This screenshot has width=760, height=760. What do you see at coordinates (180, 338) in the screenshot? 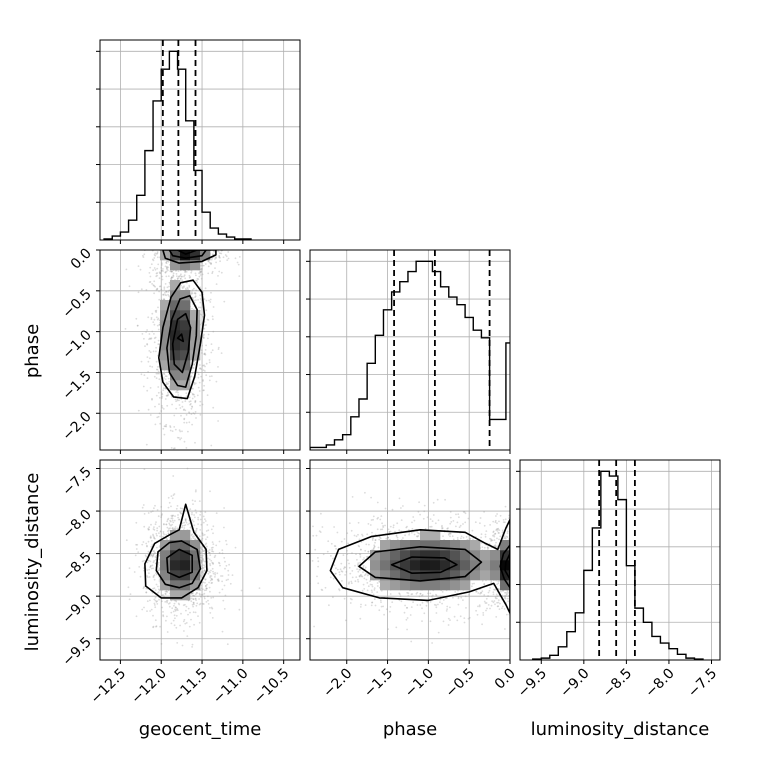
I see `contour-line` at bounding box center [180, 338].